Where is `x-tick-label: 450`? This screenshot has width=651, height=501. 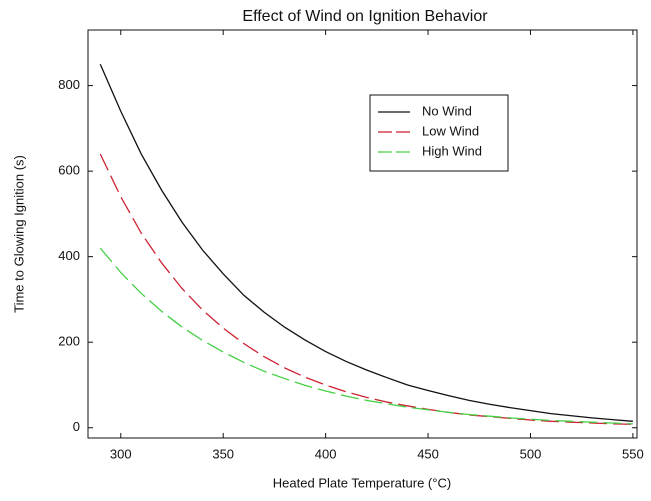 x-tick-label: 450 is located at coordinates (428, 453).